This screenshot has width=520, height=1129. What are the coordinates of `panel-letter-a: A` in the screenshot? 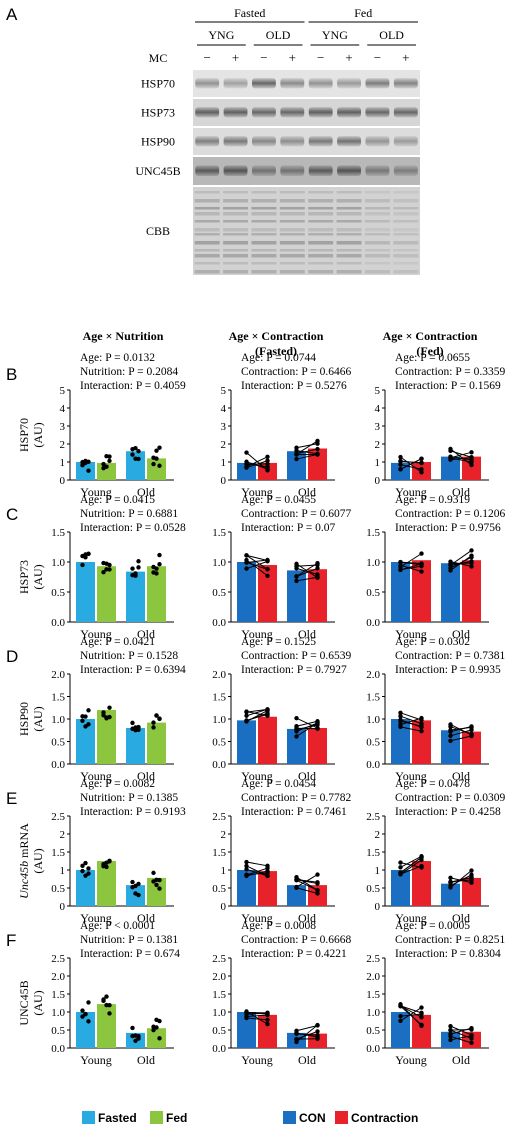 It's located at (12, 14).